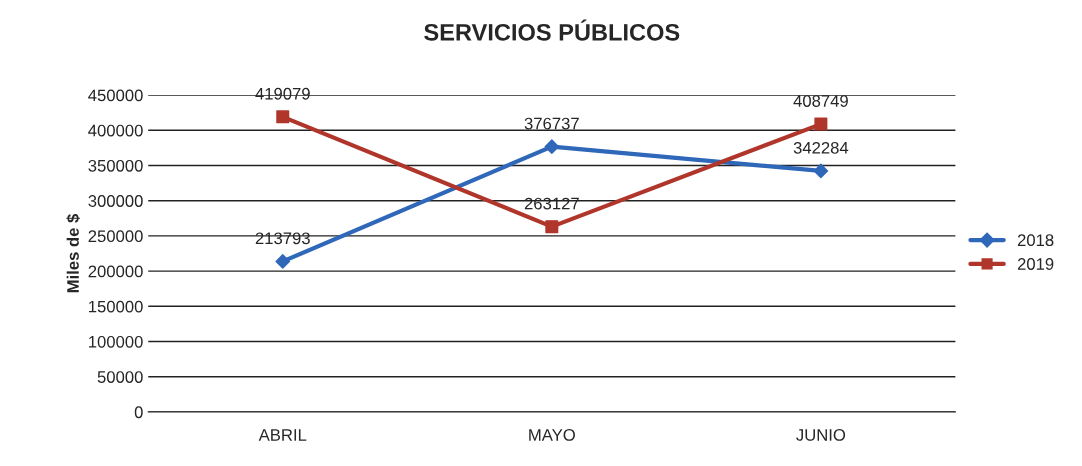  I want to click on y-axis-title: Miles de $, so click(73, 253).